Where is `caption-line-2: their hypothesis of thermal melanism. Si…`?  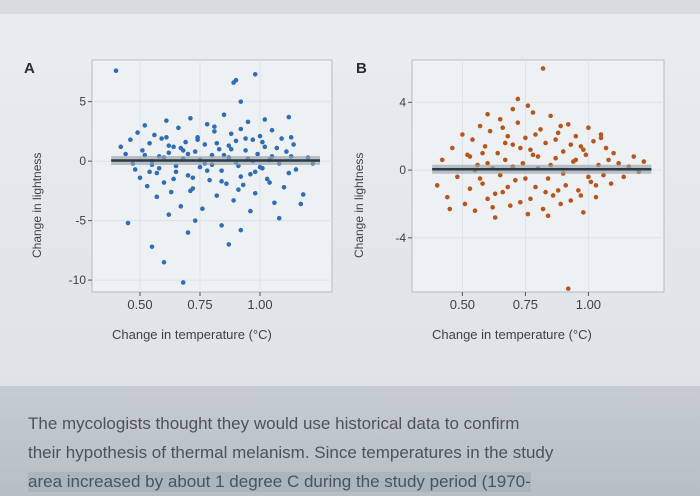 caption-line-2: their hypothesis of thermal melanism. Si… is located at coordinates (291, 452).